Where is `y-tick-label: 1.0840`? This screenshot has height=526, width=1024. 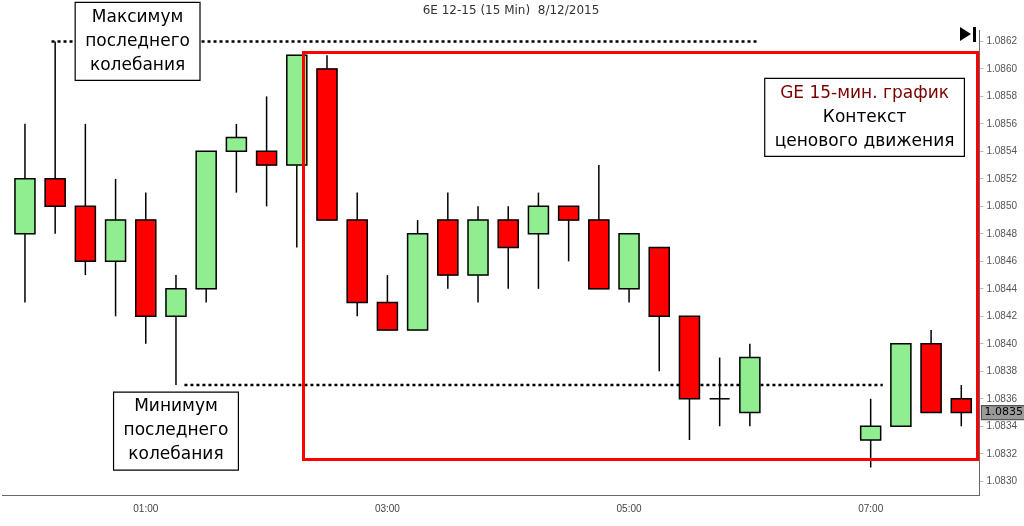 y-tick-label: 1.0840 is located at coordinates (1002, 343).